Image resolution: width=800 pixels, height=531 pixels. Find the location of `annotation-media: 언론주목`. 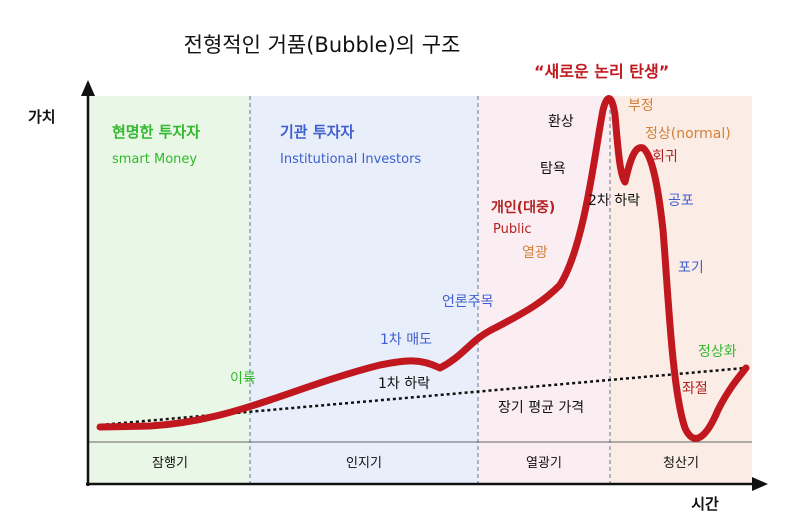

annotation-media: 언론주목 is located at coordinates (468, 302).